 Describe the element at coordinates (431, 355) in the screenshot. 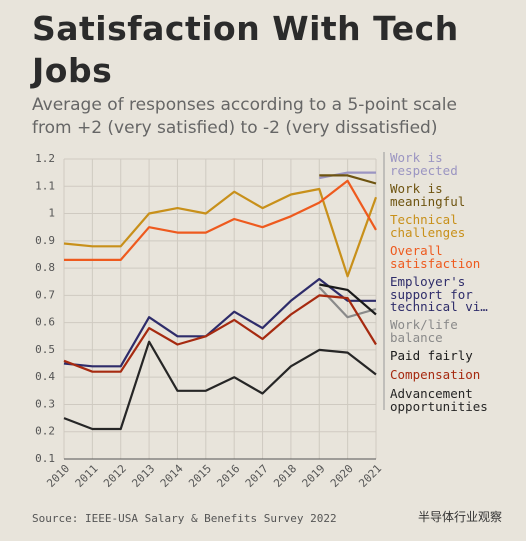

I see `legend-label: Paid fairly` at that location.